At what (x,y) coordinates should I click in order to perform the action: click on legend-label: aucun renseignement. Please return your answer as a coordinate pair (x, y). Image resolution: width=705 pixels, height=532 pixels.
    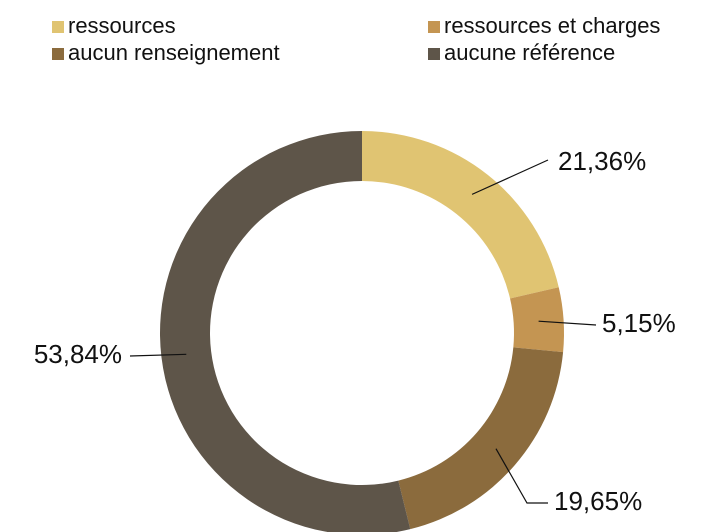
    Looking at the image, I should click on (174, 52).